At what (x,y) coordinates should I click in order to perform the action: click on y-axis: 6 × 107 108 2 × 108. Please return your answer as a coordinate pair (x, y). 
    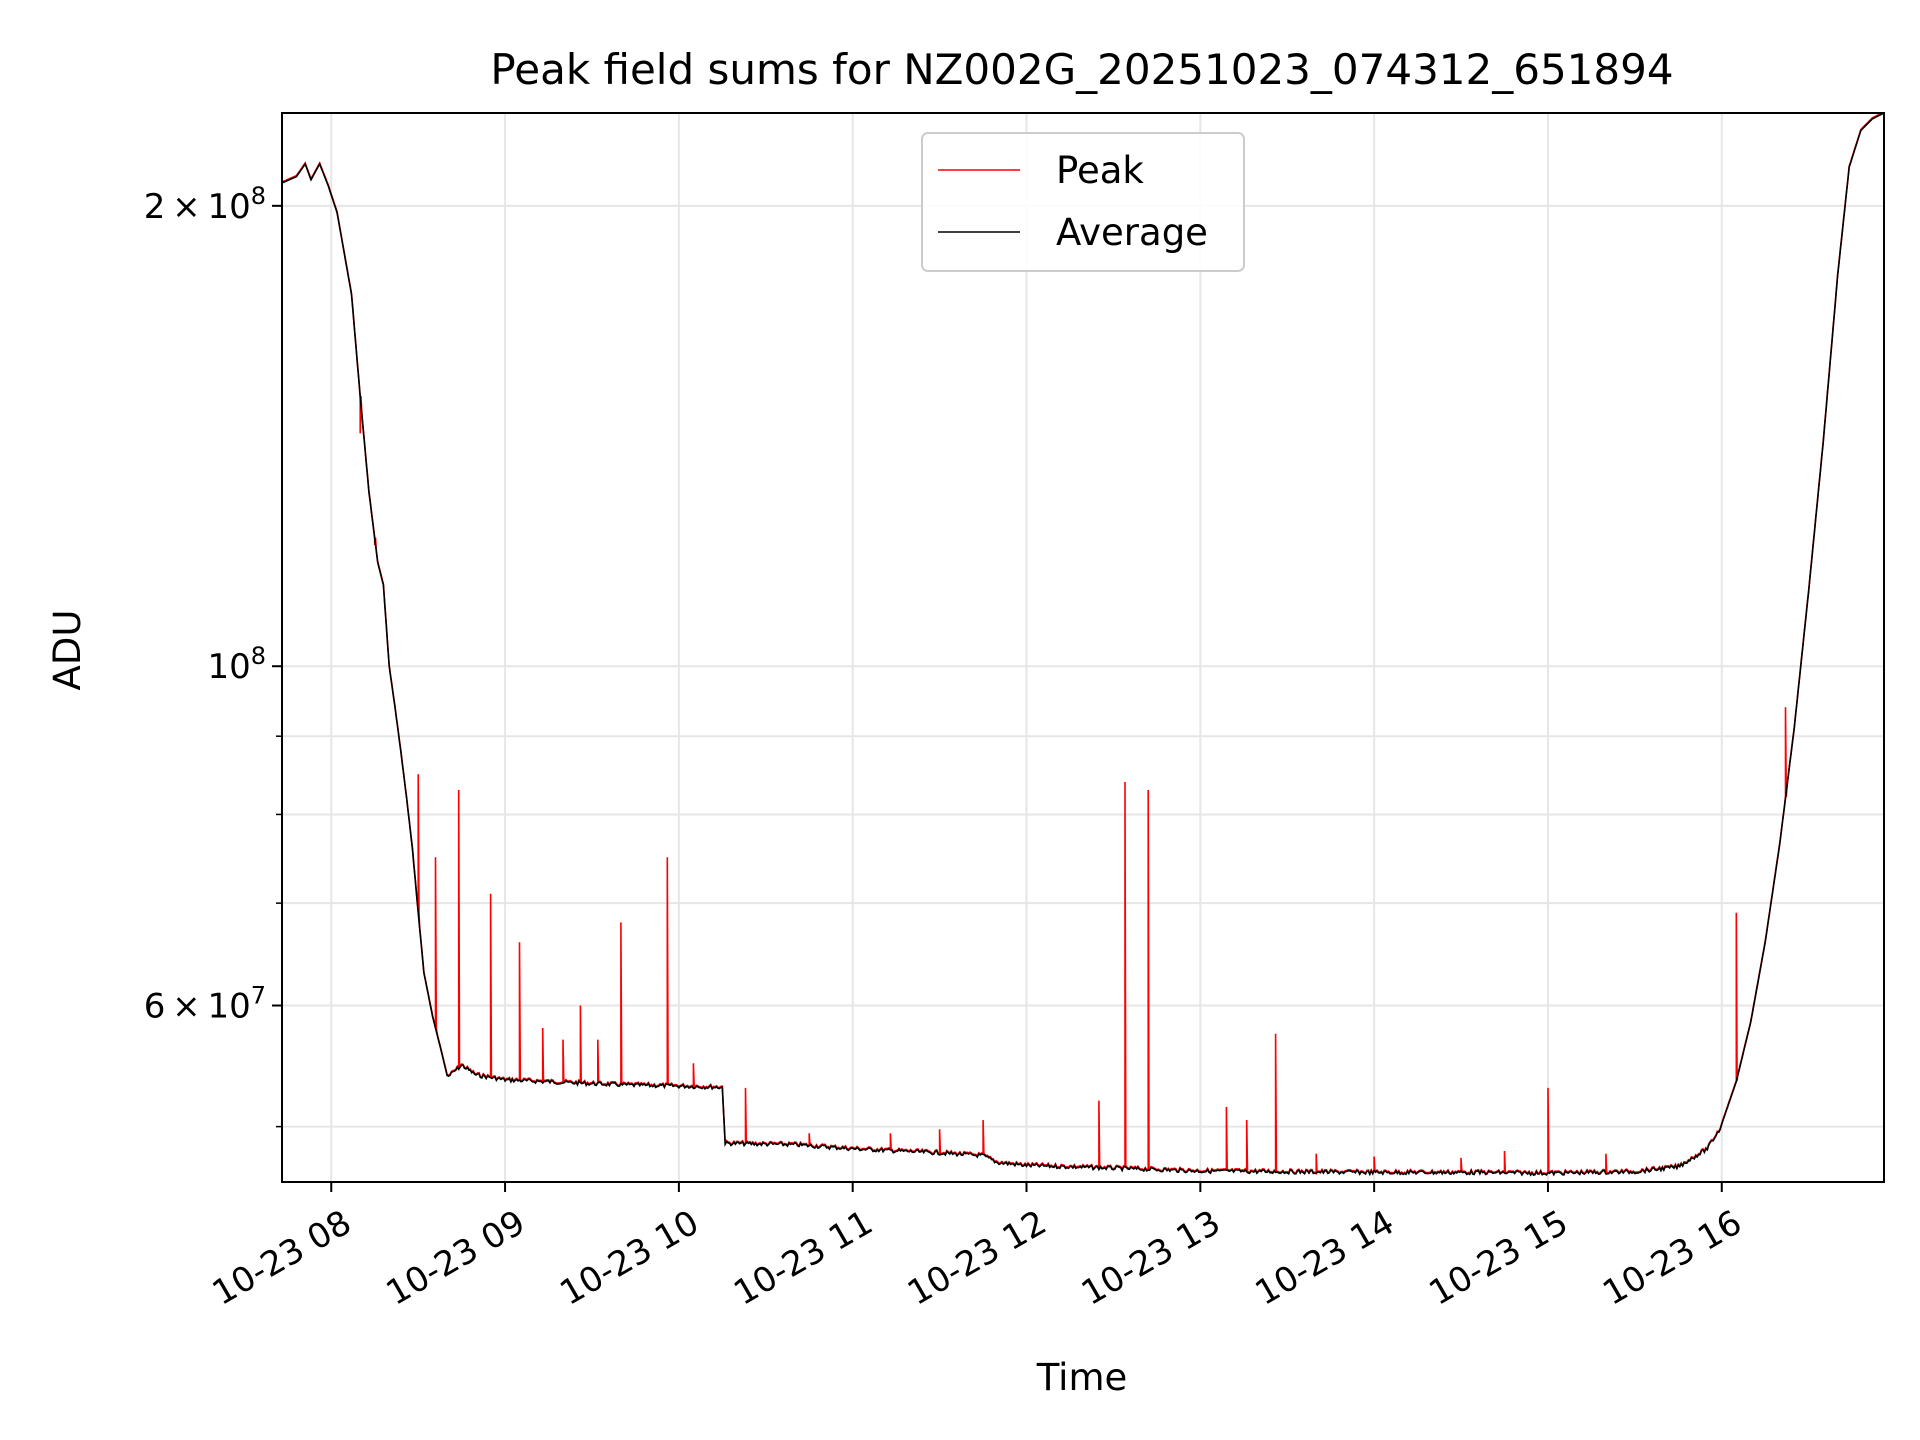
    Looking at the image, I should click on (213, 655).